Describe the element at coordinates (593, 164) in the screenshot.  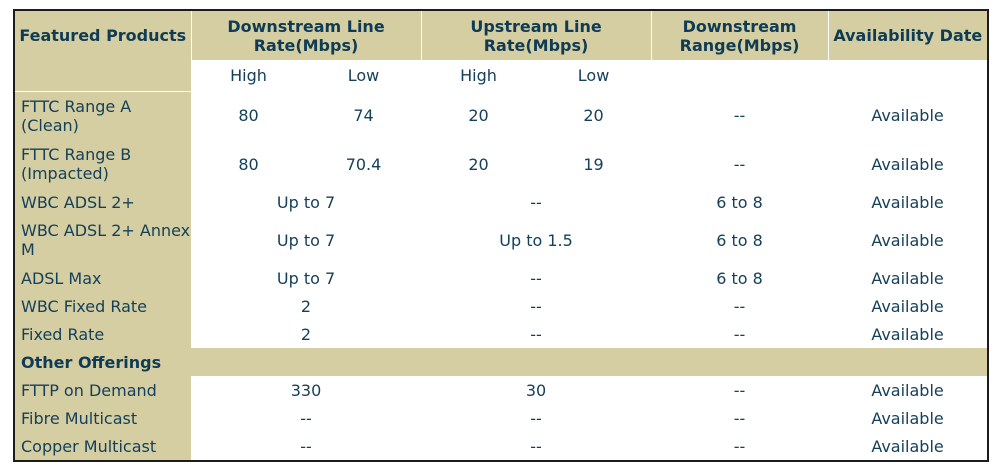
I see `up-low: 19` at that location.